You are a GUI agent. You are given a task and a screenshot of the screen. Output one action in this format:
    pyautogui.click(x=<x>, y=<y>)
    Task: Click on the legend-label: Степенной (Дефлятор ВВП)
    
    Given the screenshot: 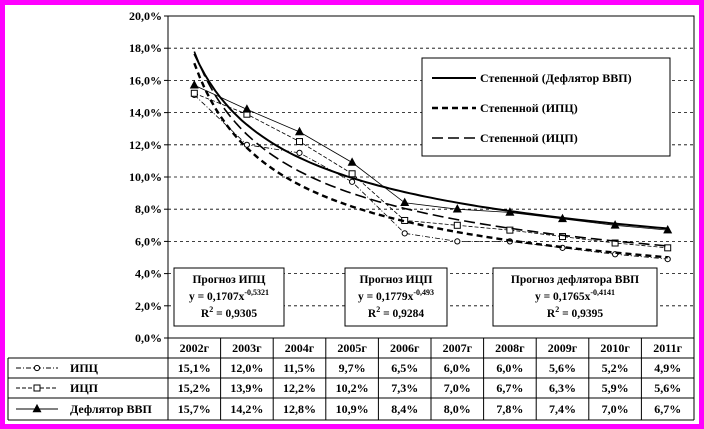 What is the action you would take?
    pyautogui.click(x=556, y=78)
    